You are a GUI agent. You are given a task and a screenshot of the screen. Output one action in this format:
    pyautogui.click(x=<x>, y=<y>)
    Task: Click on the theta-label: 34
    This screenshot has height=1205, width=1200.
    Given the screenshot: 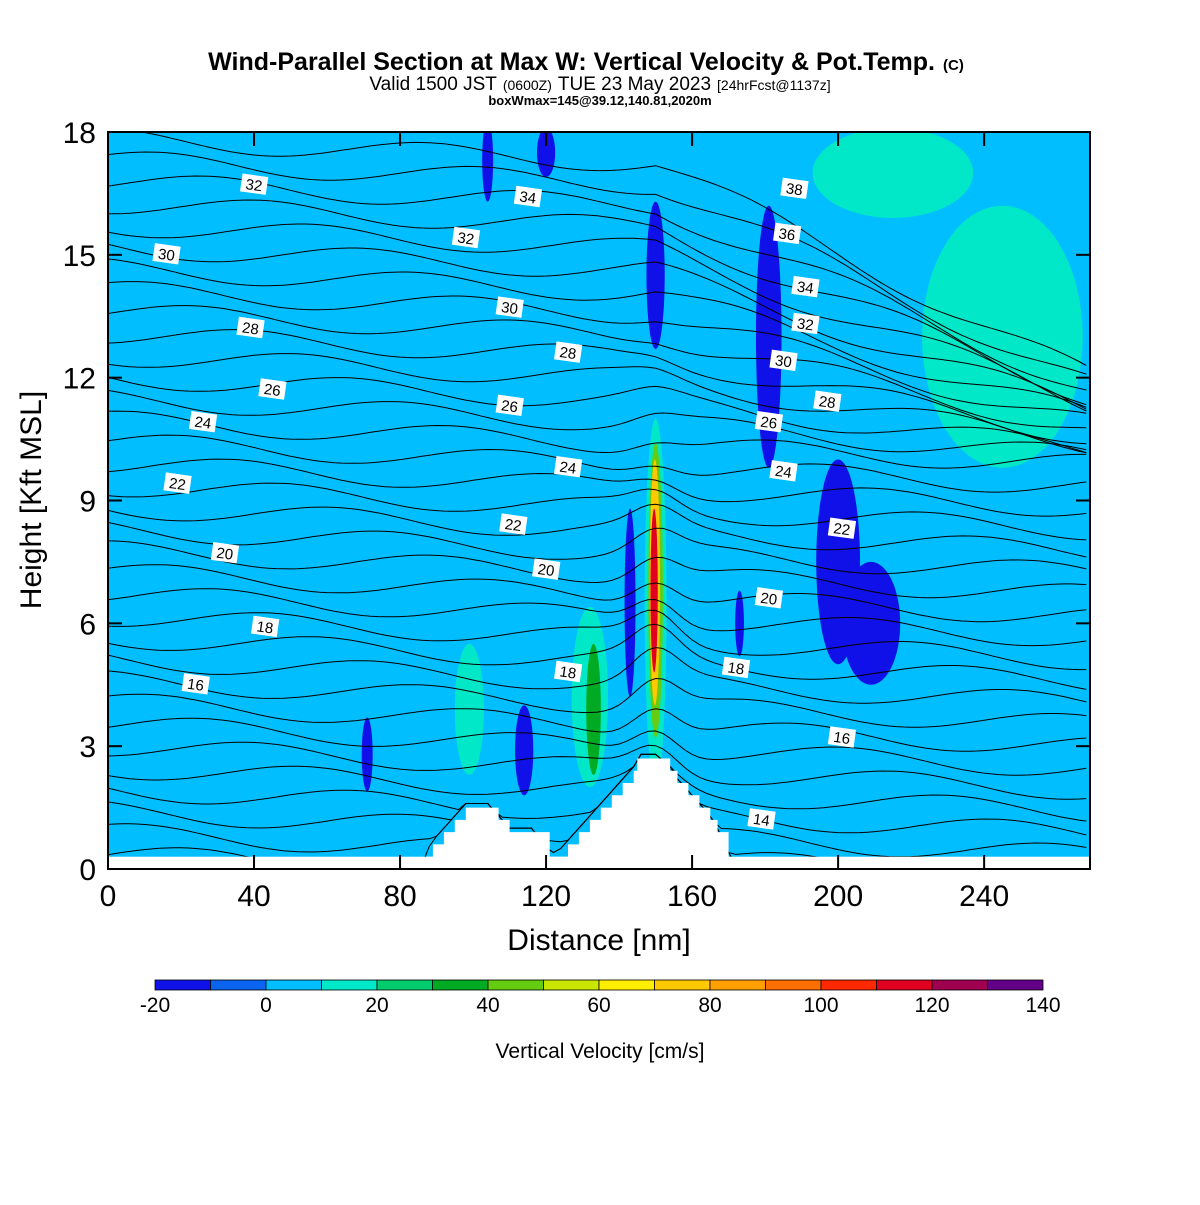 What is the action you would take?
    pyautogui.click(x=805, y=286)
    